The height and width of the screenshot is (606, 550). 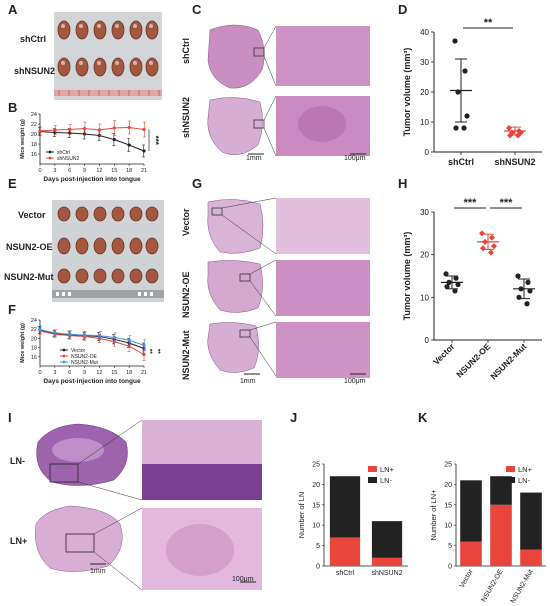 What do you see at coordinates (407, 276) in the screenshot?
I see `y-axis-label: Tumor volume (mm³)` at bounding box center [407, 276].